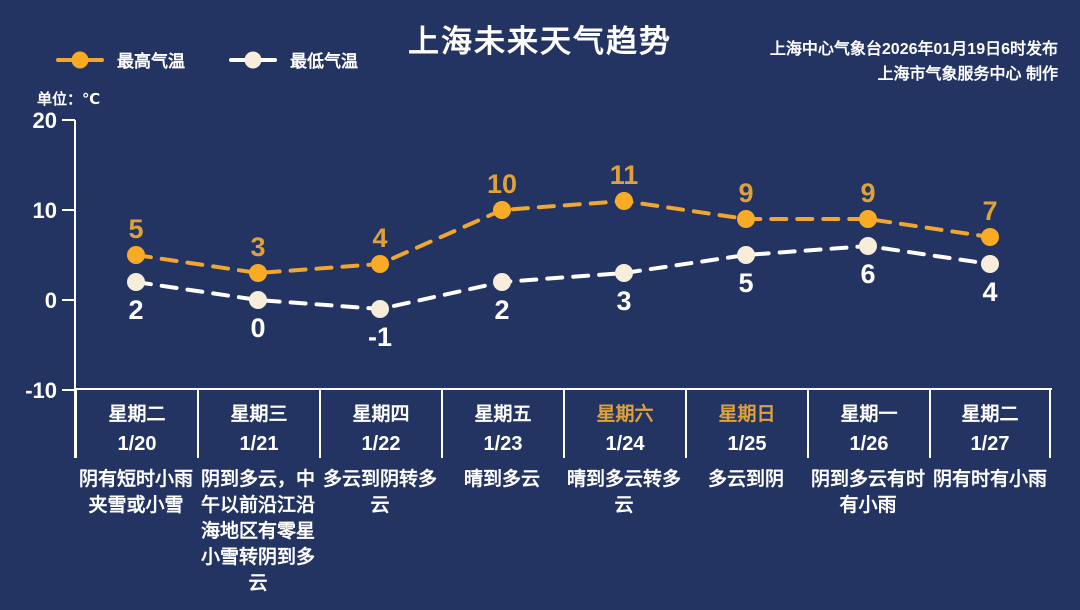  What do you see at coordinates (989, 211) in the screenshot?
I see `high-temp-value-label: 7` at bounding box center [989, 211].